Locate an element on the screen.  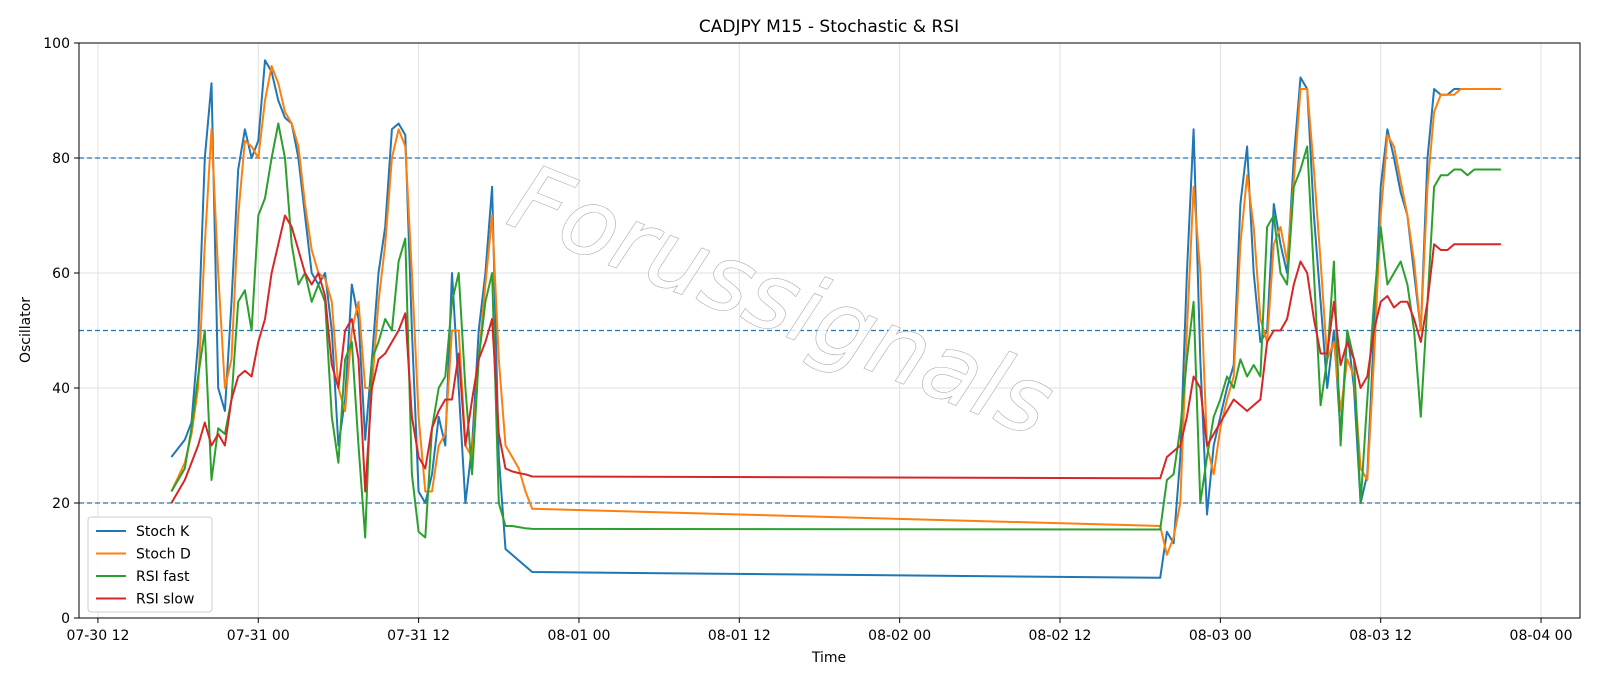
y-tick-label: 80 is located at coordinates (61, 159).